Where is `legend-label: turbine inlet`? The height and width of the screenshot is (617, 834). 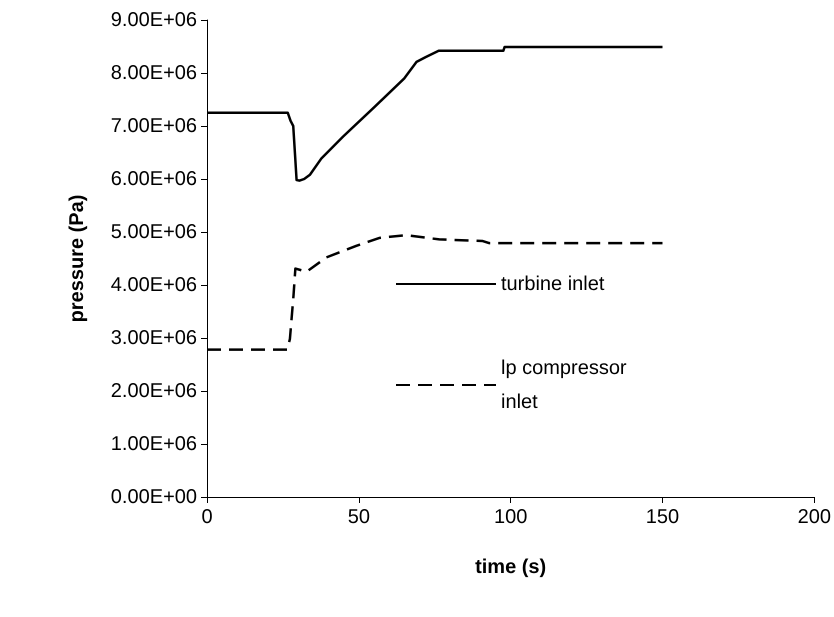 legend-label: turbine inlet is located at coordinates (553, 284).